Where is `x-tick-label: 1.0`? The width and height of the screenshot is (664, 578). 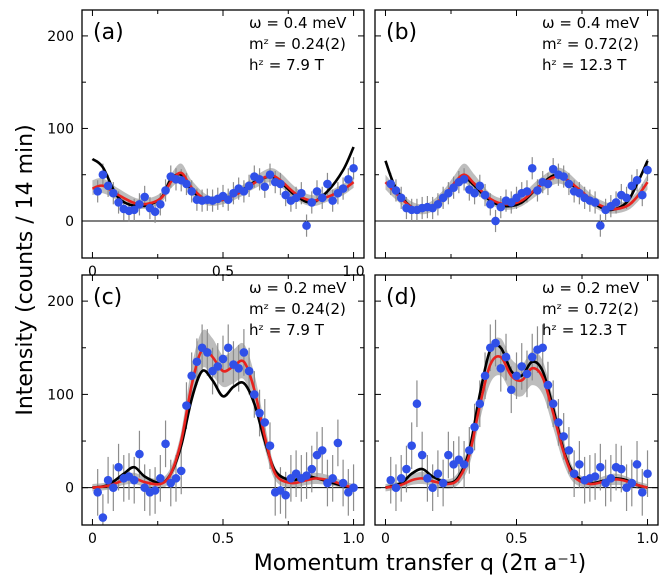 x-tick-label: 1.0 is located at coordinates (647, 539).